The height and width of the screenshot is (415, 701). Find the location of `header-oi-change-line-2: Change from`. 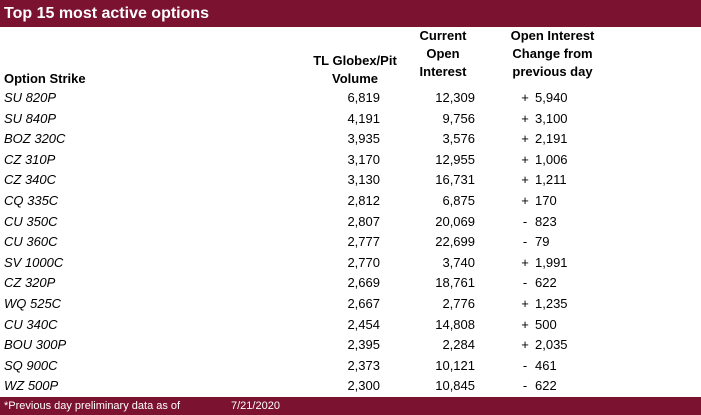

header-oi-change-line-2: Change from is located at coordinates (552, 53).